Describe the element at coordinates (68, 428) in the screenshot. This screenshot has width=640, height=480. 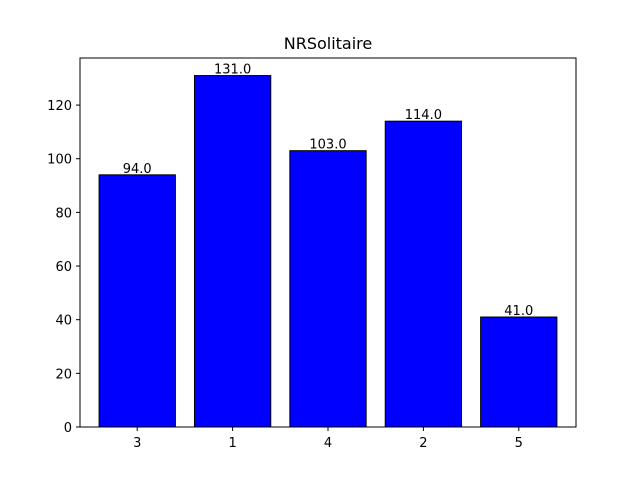
I see `y-tick-label-0: 0` at that location.